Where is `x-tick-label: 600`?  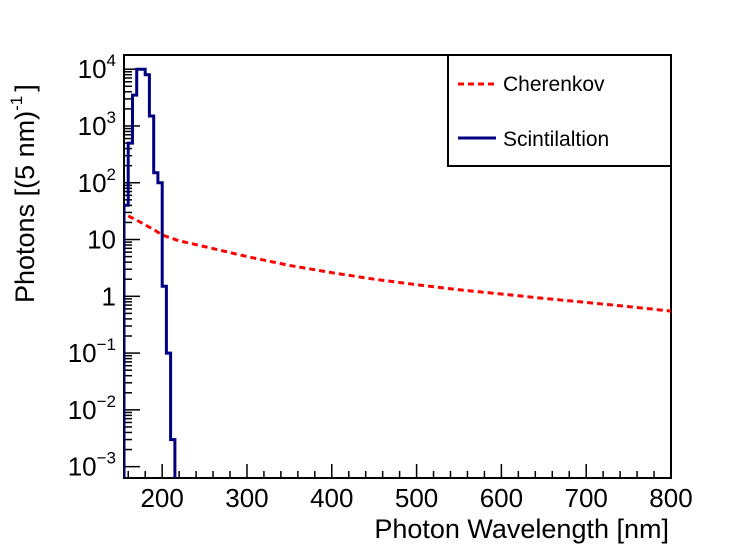
x-tick-label: 600 is located at coordinates (501, 498).